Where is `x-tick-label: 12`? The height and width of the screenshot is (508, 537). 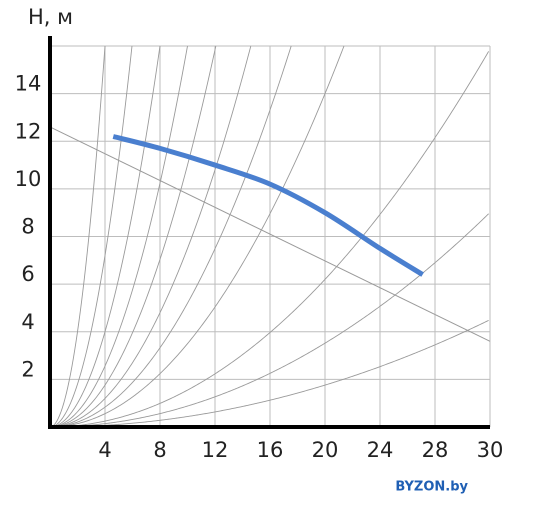
x-tick-label: 12 is located at coordinates (215, 450).